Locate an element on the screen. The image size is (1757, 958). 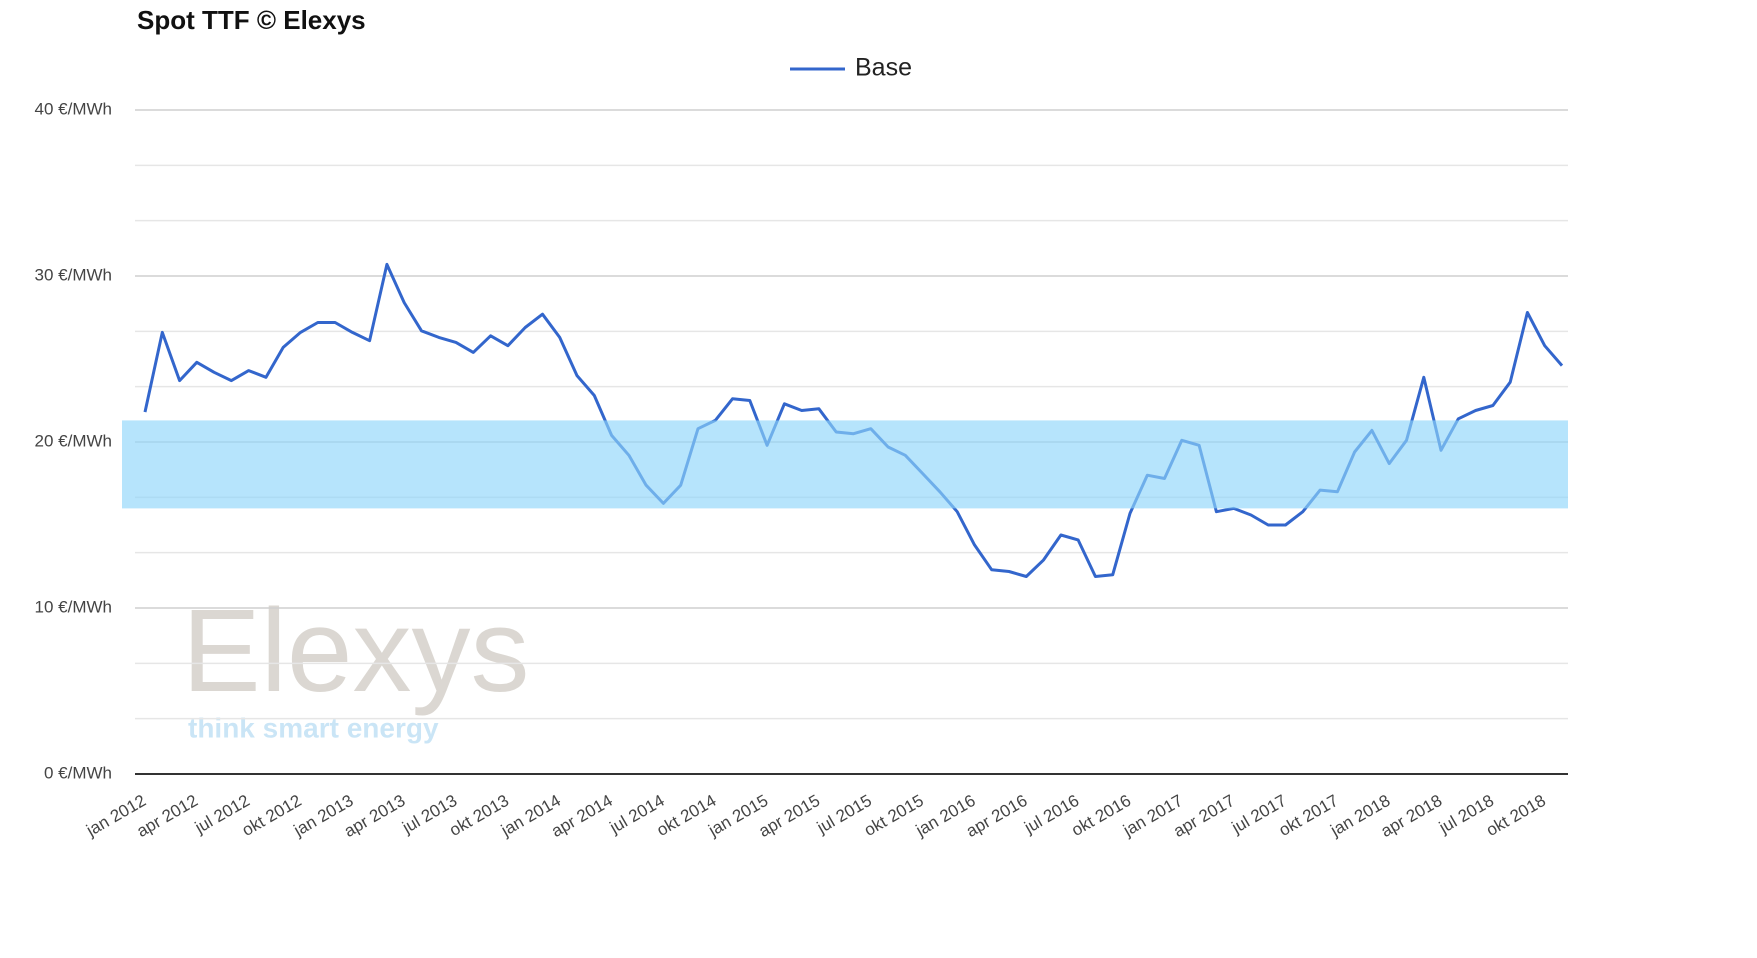
watermark: Elexys think smart energy is located at coordinates (356, 664).